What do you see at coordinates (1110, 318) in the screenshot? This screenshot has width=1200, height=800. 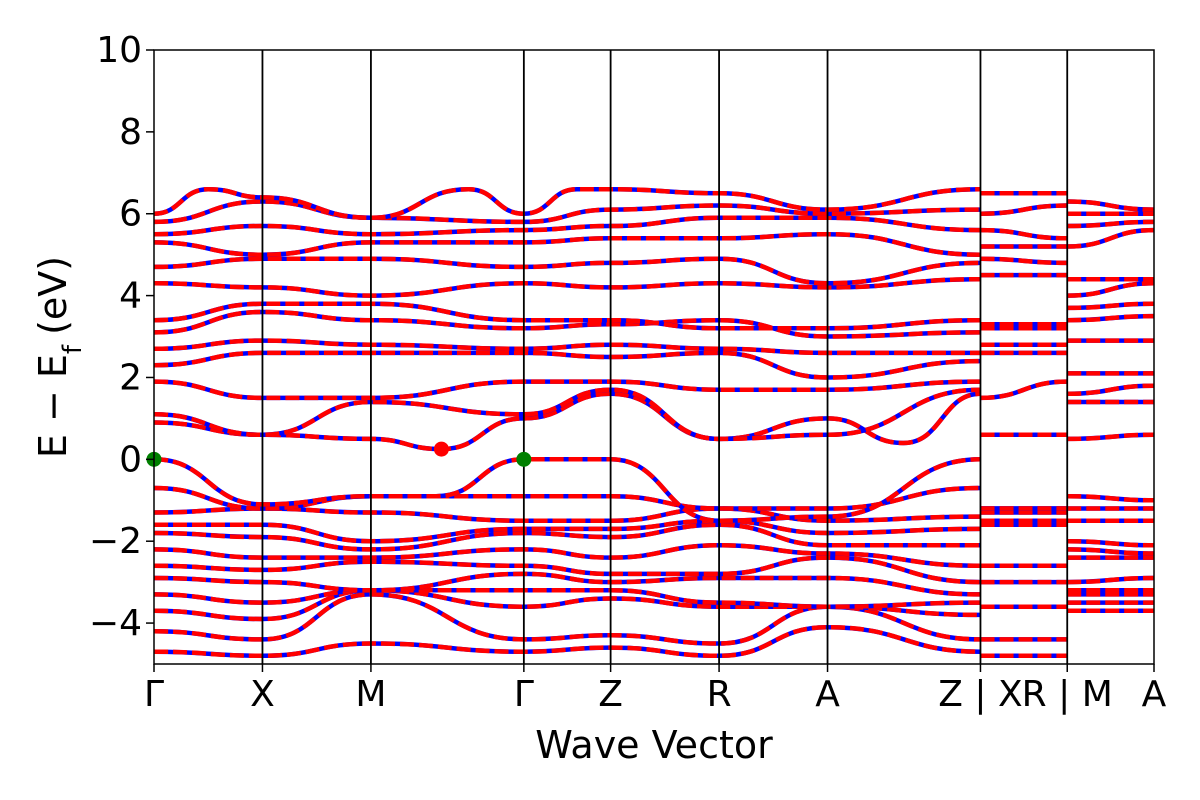 I see `band-c6-seg2` at bounding box center [1110, 318].